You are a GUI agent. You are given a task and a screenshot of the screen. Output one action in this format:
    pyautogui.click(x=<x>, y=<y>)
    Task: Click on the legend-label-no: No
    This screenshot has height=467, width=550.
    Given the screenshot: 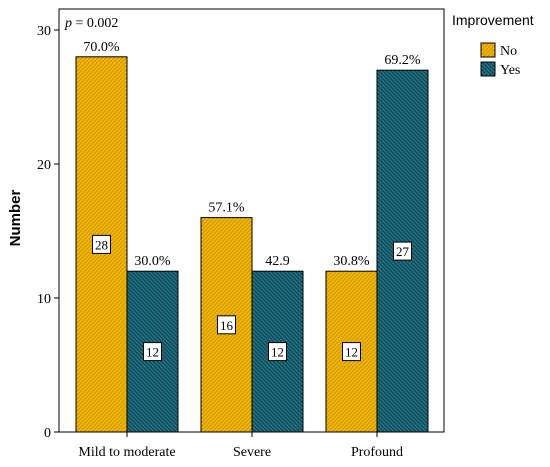 What is the action you would take?
    pyautogui.click(x=508, y=51)
    